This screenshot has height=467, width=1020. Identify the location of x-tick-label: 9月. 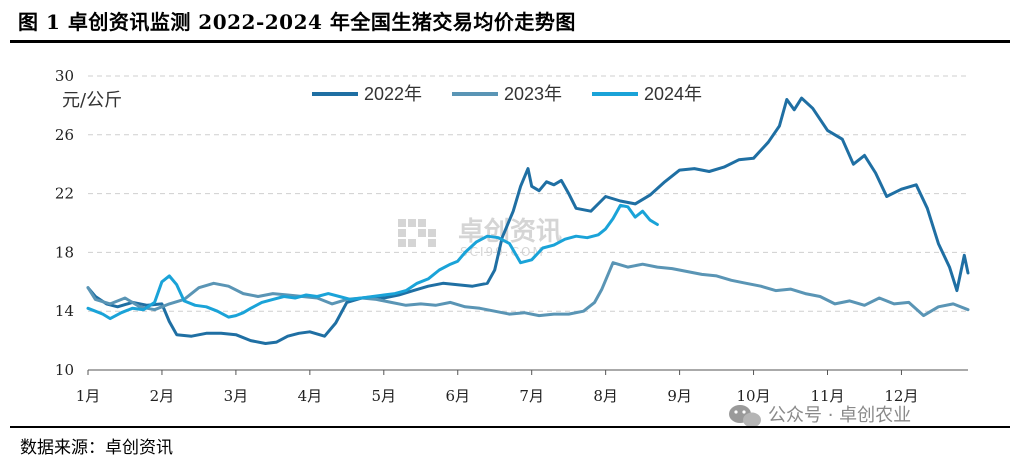
(679, 396).